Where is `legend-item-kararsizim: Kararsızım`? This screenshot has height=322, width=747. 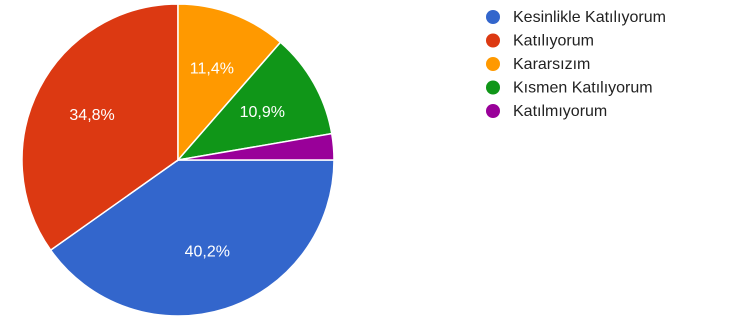
legend-item-kararsizim: Kararsızım is located at coordinates (538, 64).